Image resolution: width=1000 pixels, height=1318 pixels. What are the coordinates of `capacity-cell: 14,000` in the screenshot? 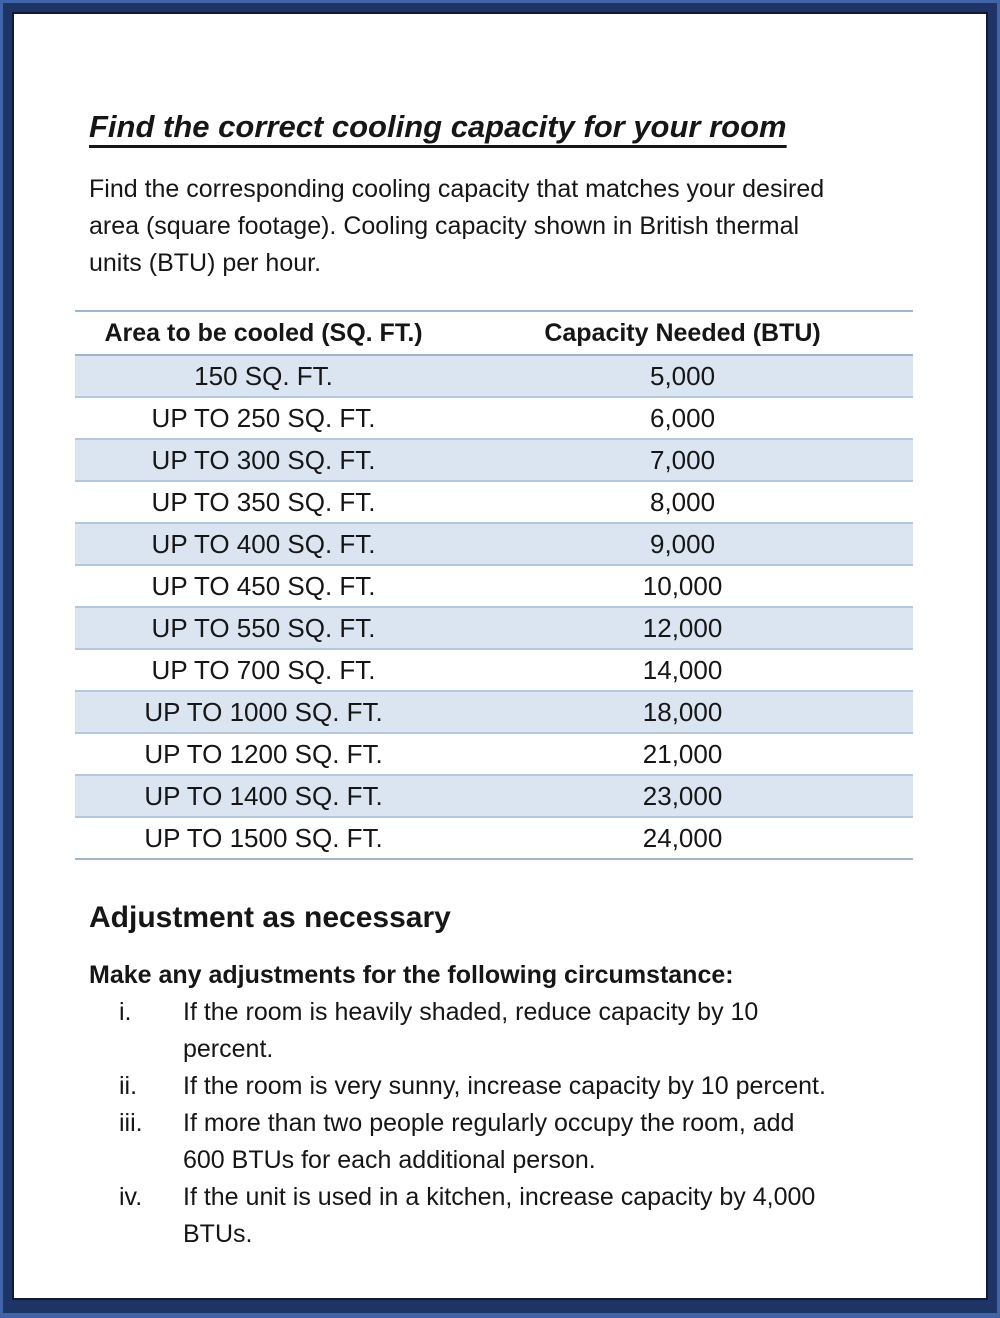 It's located at (682, 669).